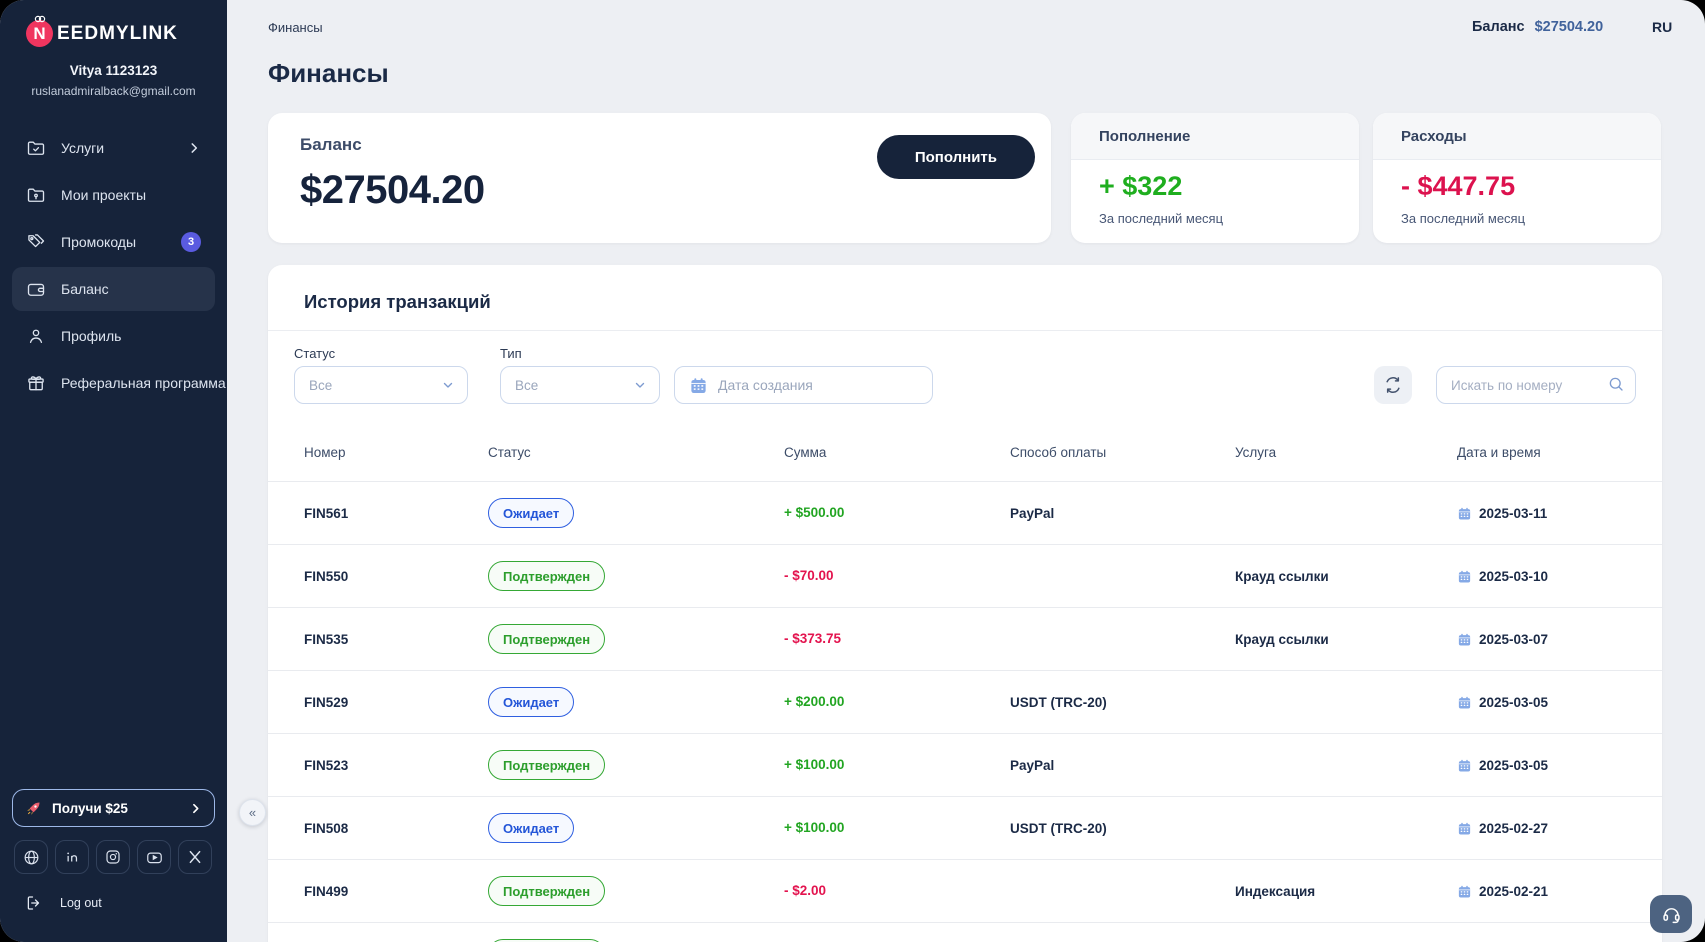  What do you see at coordinates (104, 195) in the screenshot?
I see `sidebar-item-label: Мои проекты` at bounding box center [104, 195].